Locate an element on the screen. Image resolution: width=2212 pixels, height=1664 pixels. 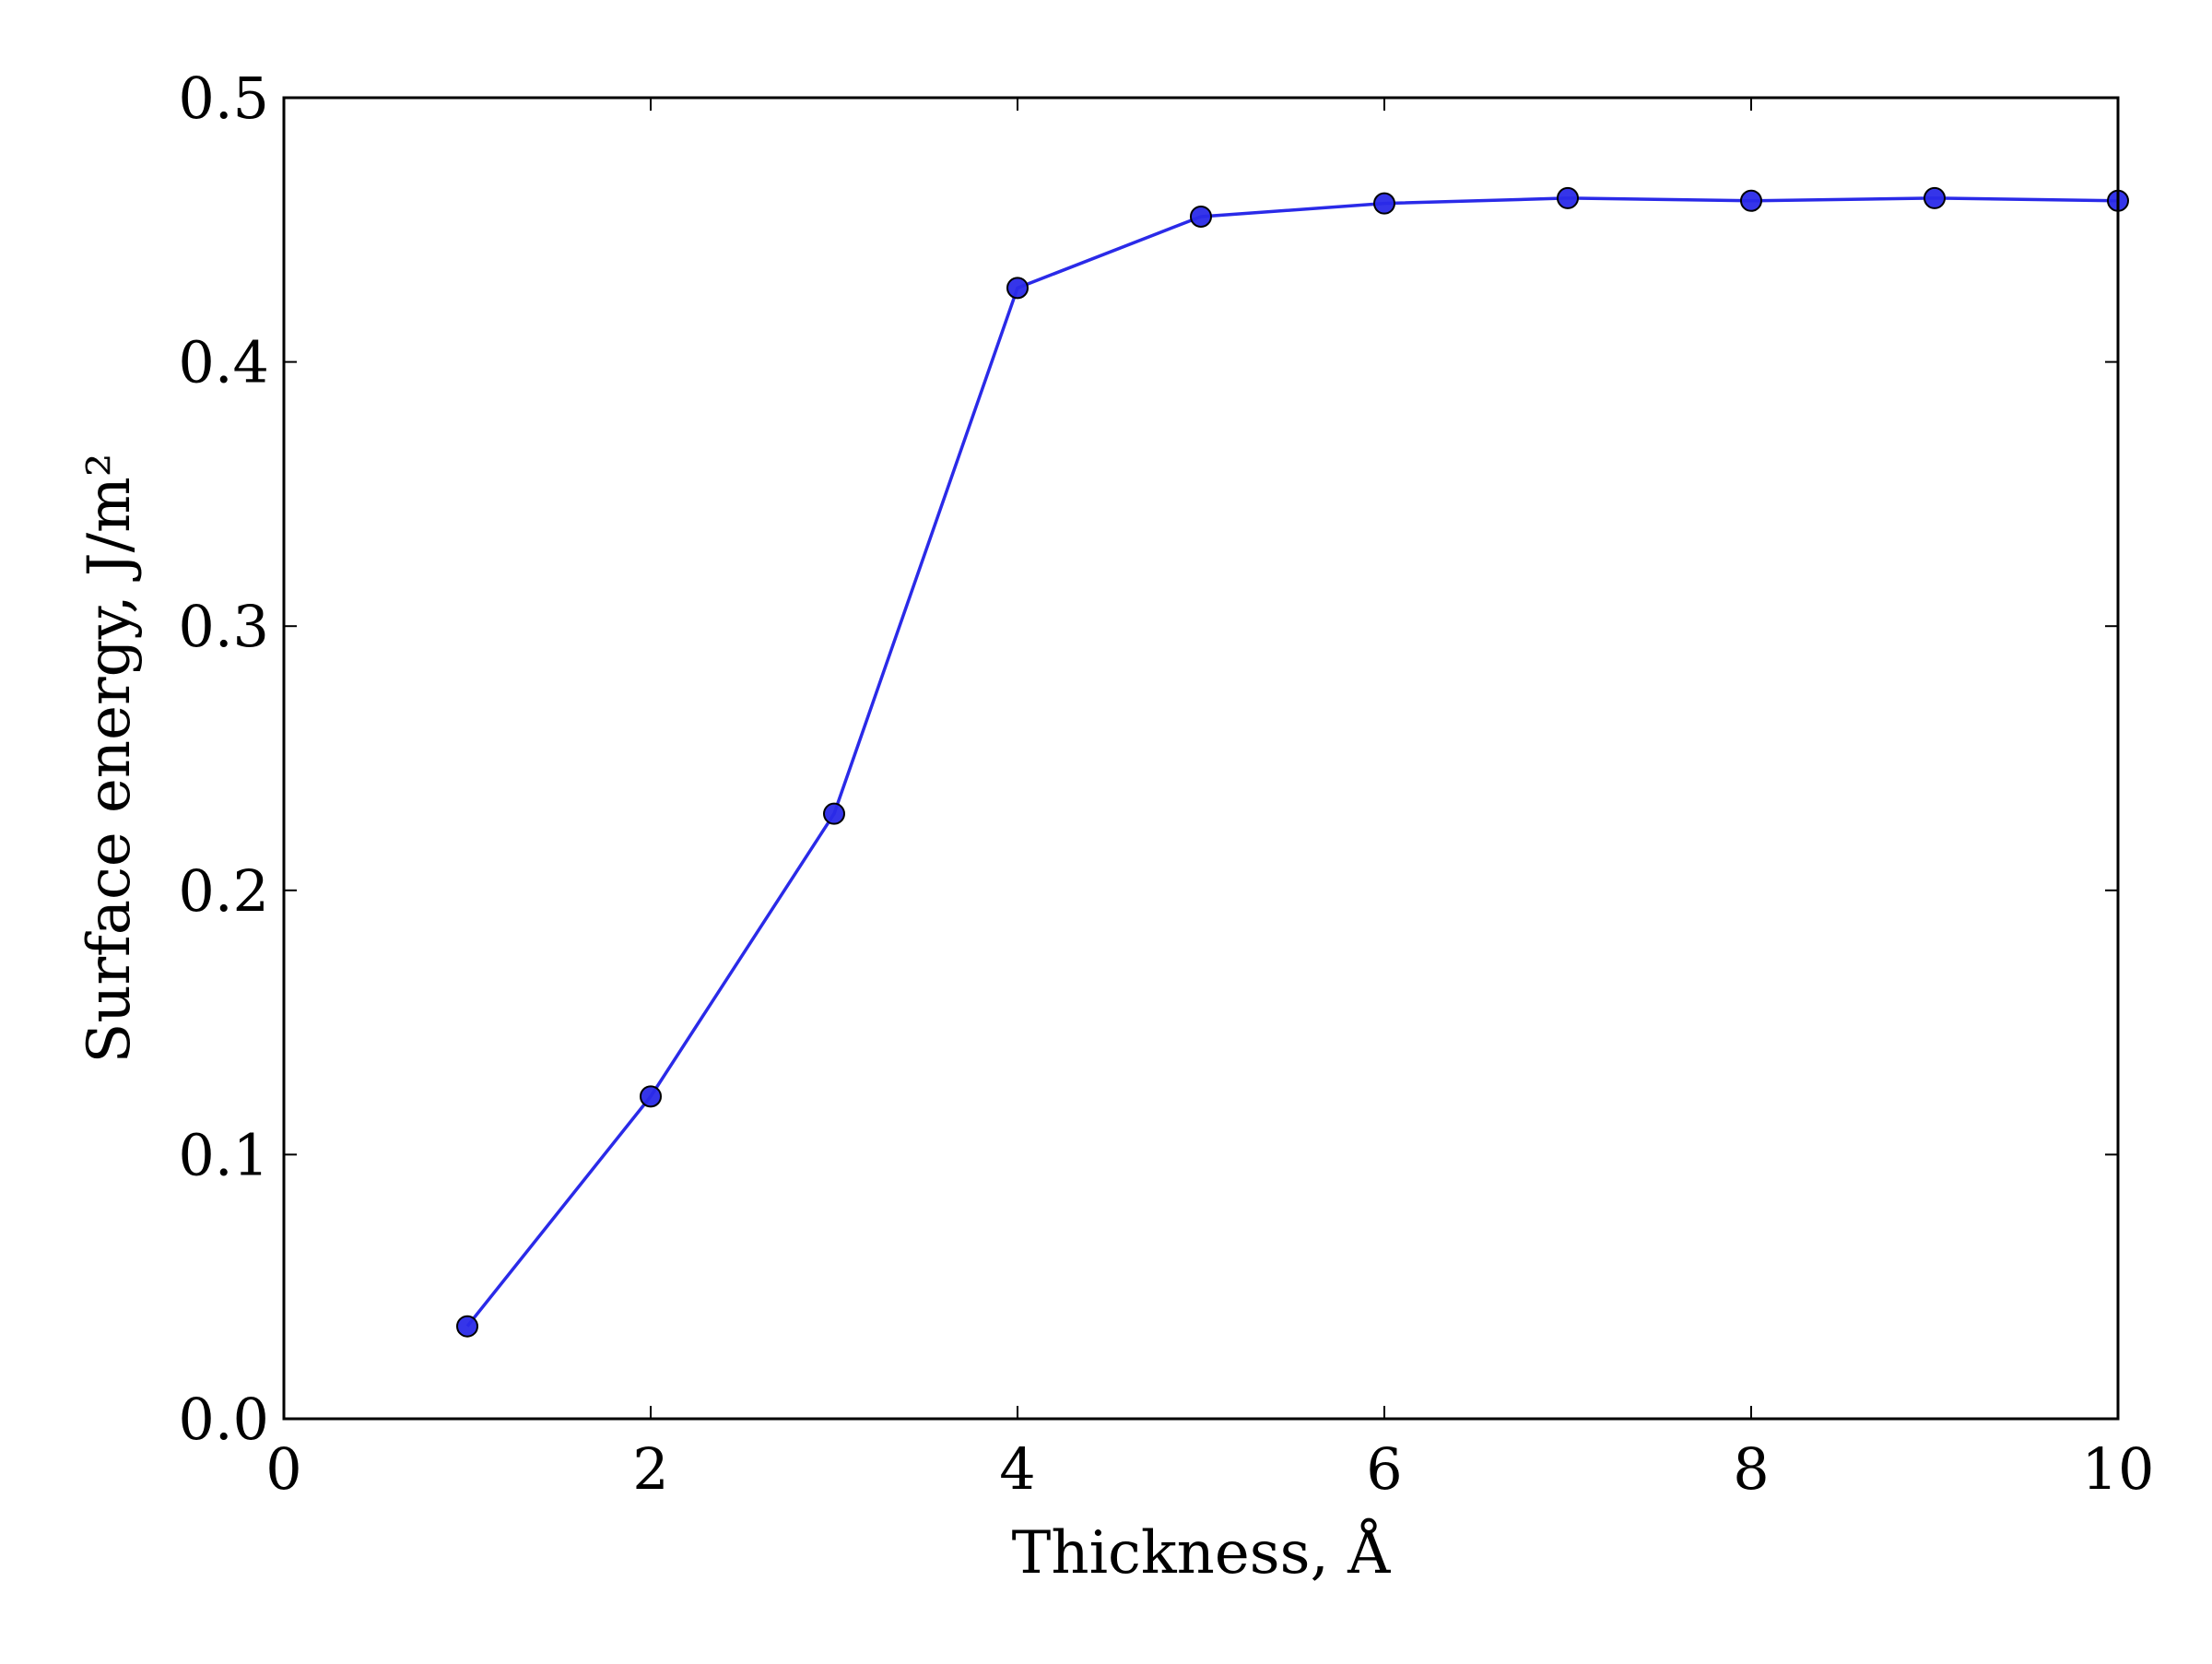
x-tick-label: 2 is located at coordinates (650, 1469).